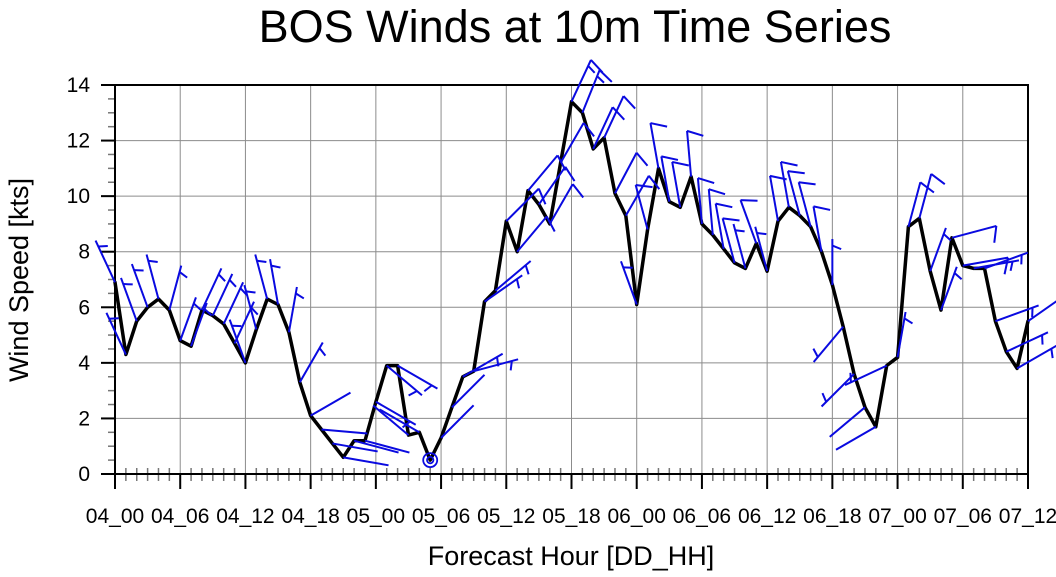 The width and height of the screenshot is (1056, 577). What do you see at coordinates (832, 516) in the screenshot?
I see `x-tick-label: 06_18` at bounding box center [832, 516].